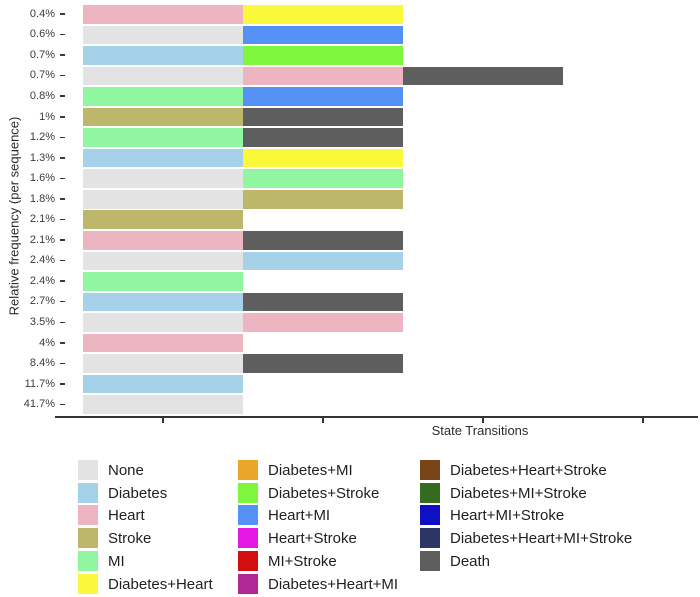 The image size is (700, 597). What do you see at coordinates (248, 492) in the screenshot?
I see `legend-swatch-diabetes-stroke` at bounding box center [248, 492].